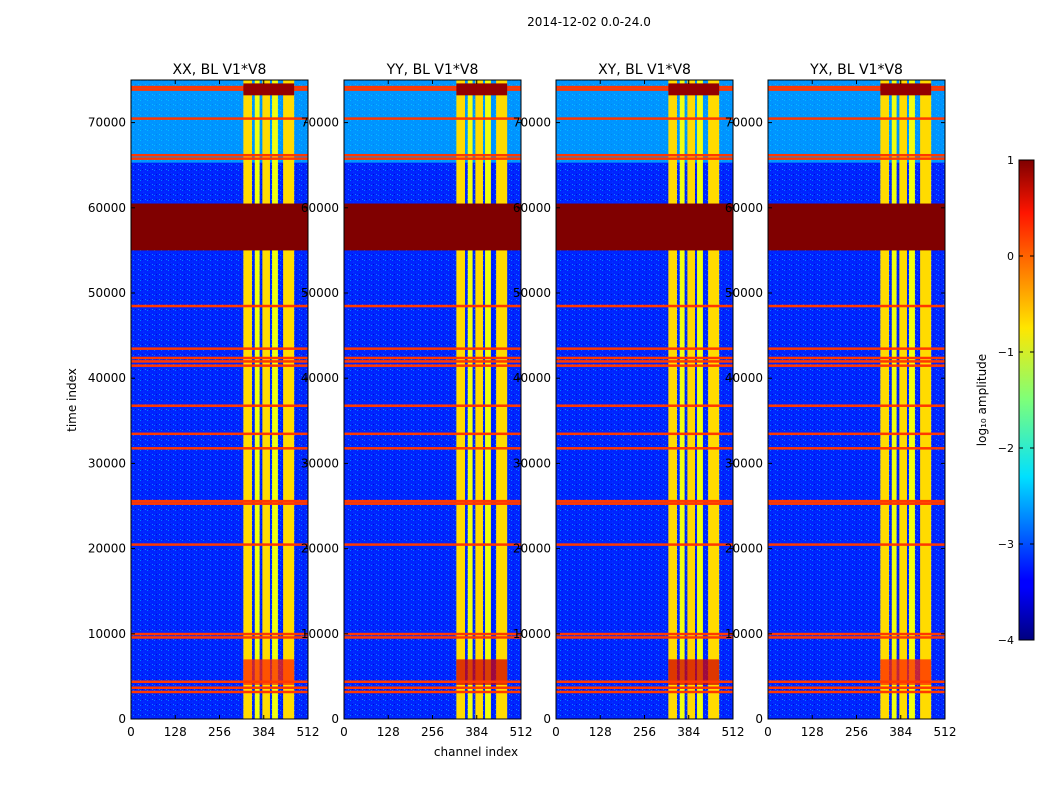 The height and width of the screenshot is (800, 1050). What do you see at coordinates (644, 399) in the screenshot?
I see `heatmap-noise` at bounding box center [644, 399].